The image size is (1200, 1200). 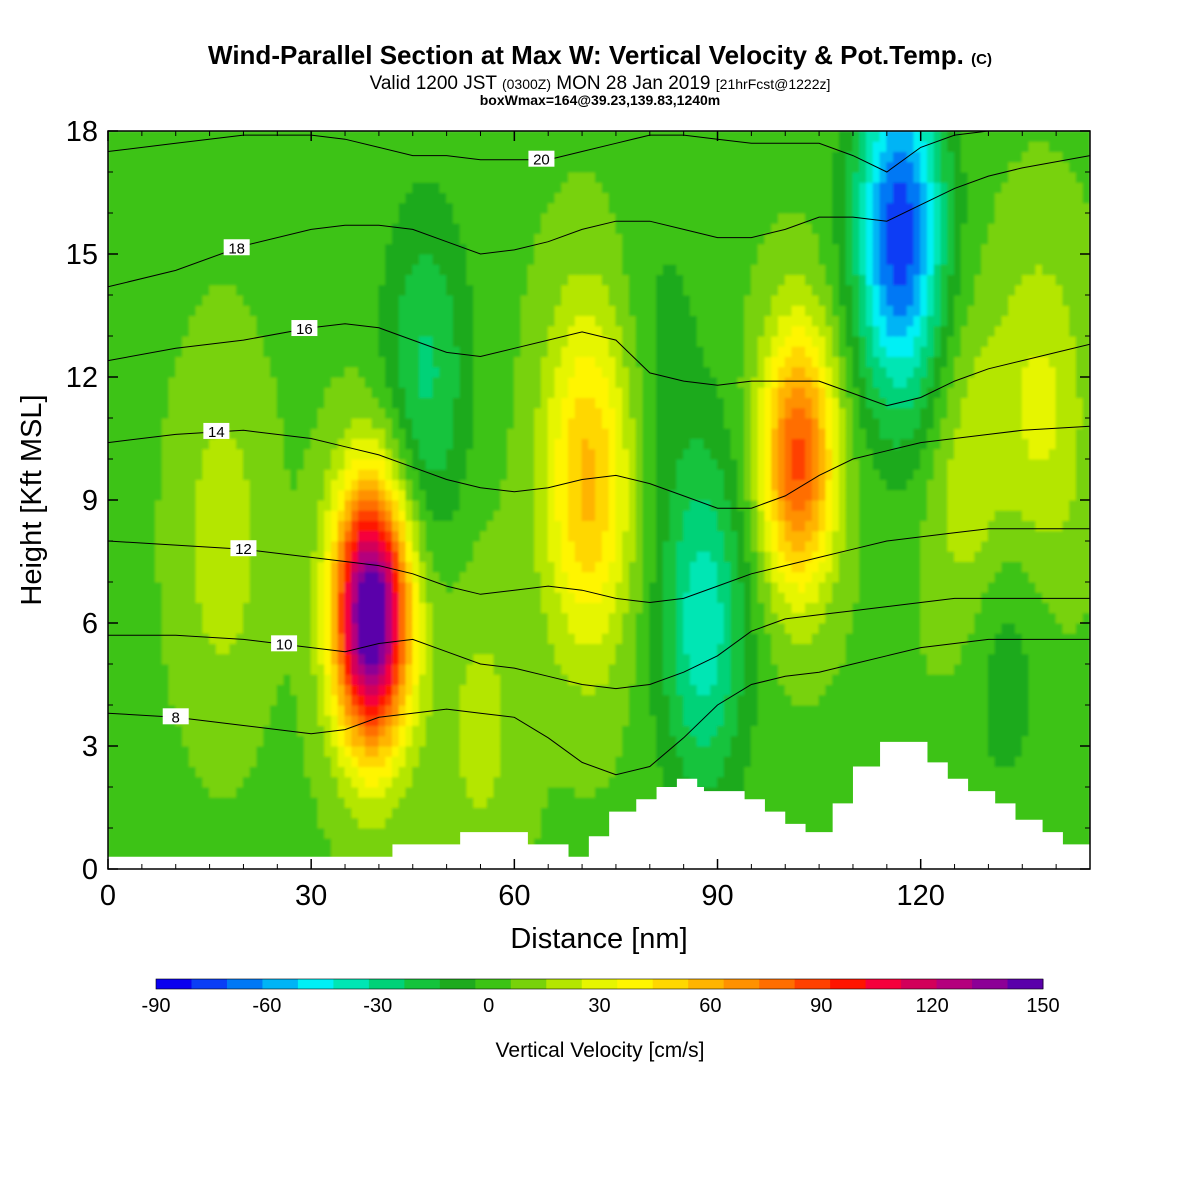 What do you see at coordinates (598, 939) in the screenshot?
I see `x-axis-label: Distance [nm]` at bounding box center [598, 939].